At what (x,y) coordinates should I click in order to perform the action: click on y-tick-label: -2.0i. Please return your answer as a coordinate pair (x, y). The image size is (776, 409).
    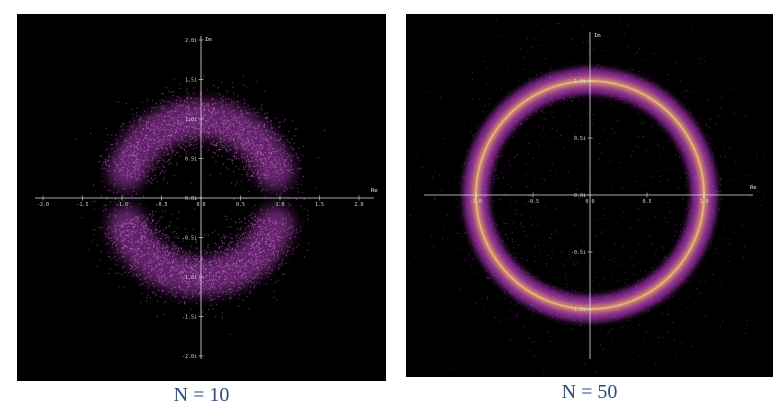
    Looking at the image, I should click on (189, 357).